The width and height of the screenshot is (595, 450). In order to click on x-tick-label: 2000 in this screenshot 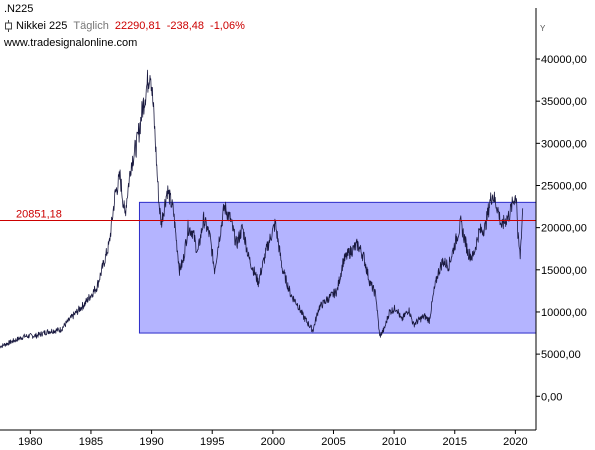, I will do `click(273, 442)`.